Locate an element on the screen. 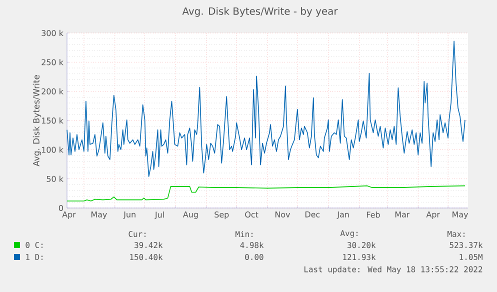 The width and height of the screenshot is (497, 292). line-series is located at coordinates (266, 193).